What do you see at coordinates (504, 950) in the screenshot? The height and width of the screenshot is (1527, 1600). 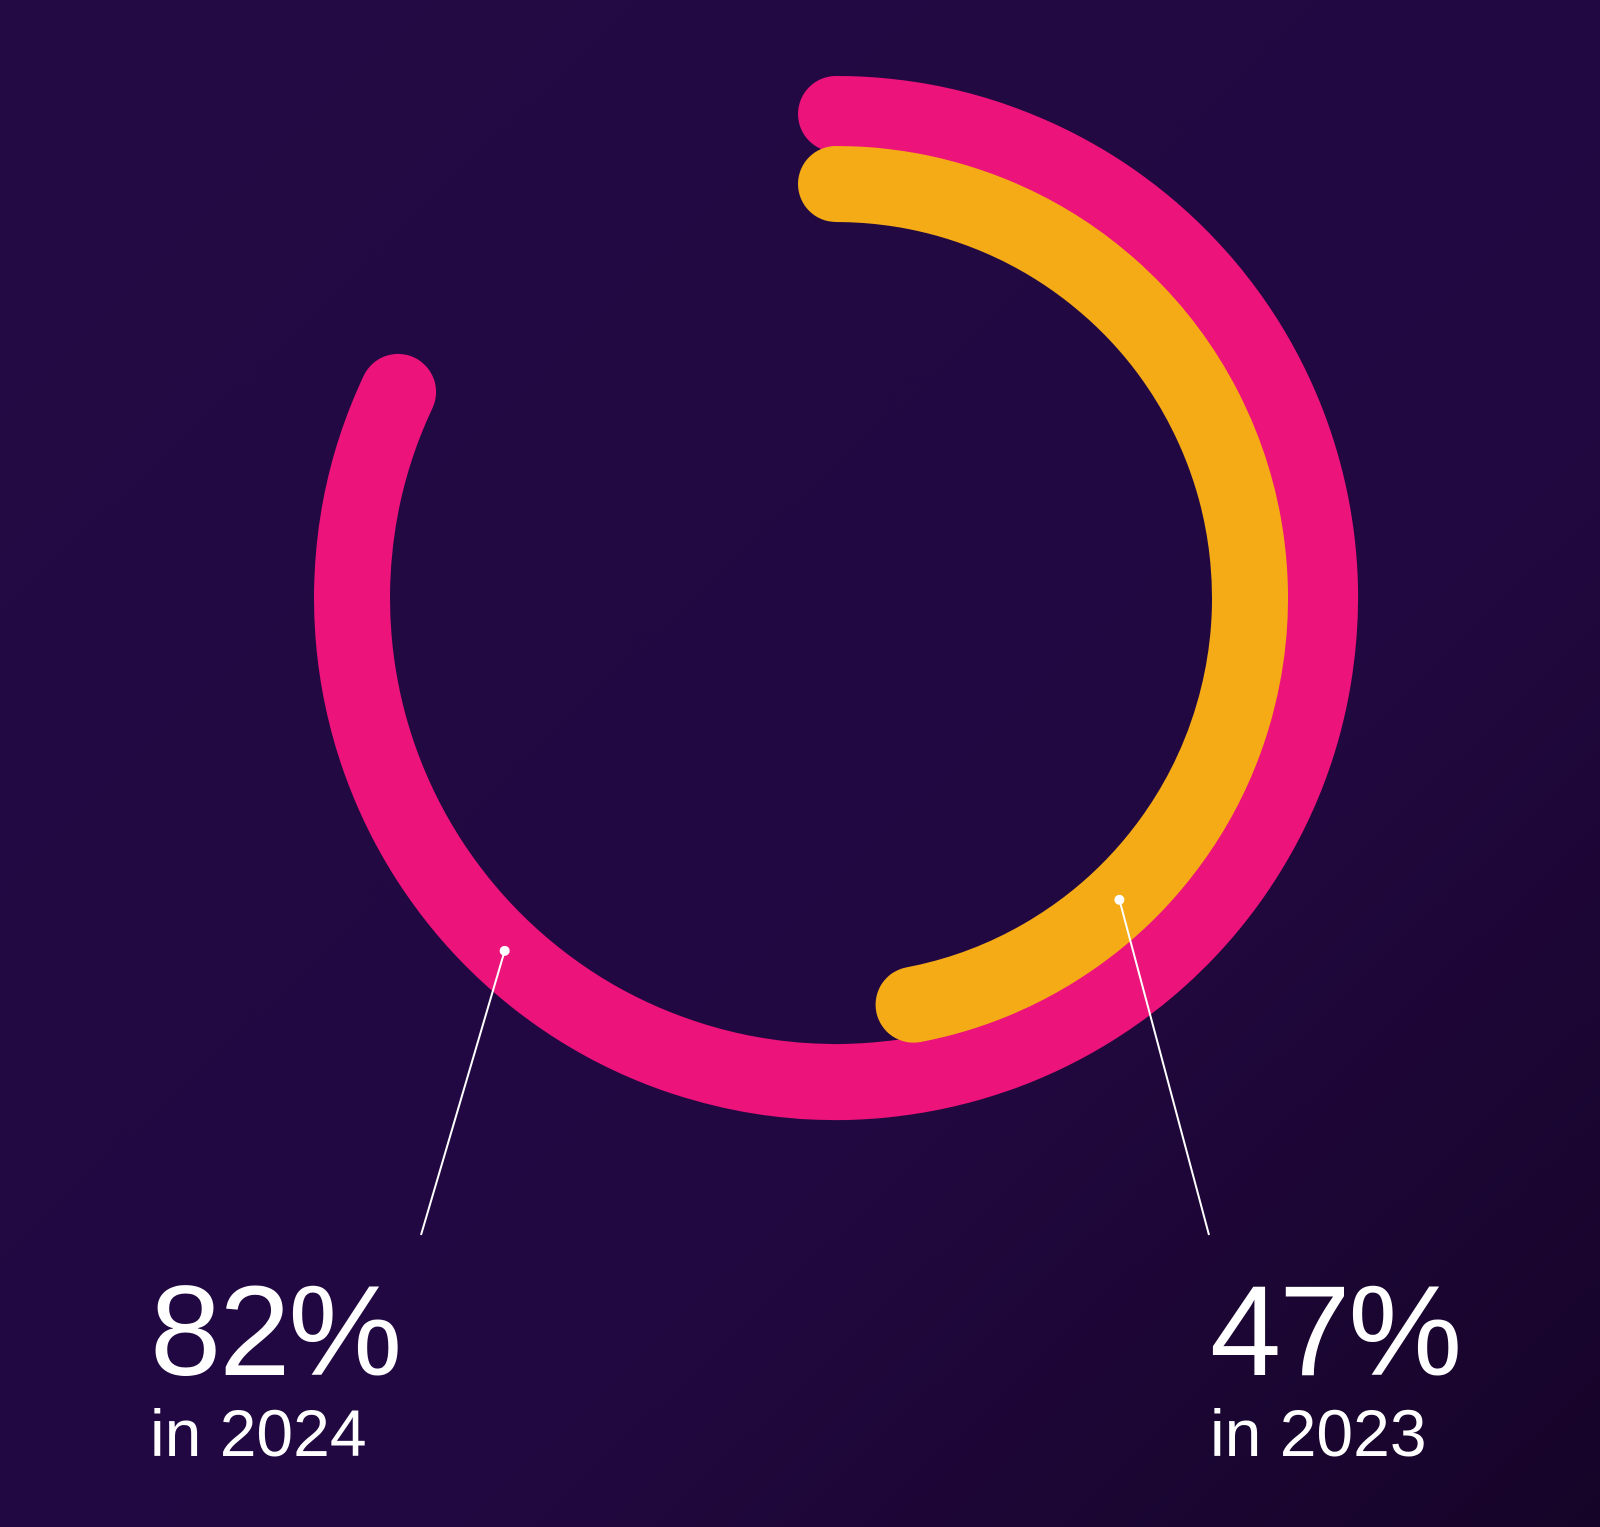 I see `leader-dot-2024` at bounding box center [504, 950].